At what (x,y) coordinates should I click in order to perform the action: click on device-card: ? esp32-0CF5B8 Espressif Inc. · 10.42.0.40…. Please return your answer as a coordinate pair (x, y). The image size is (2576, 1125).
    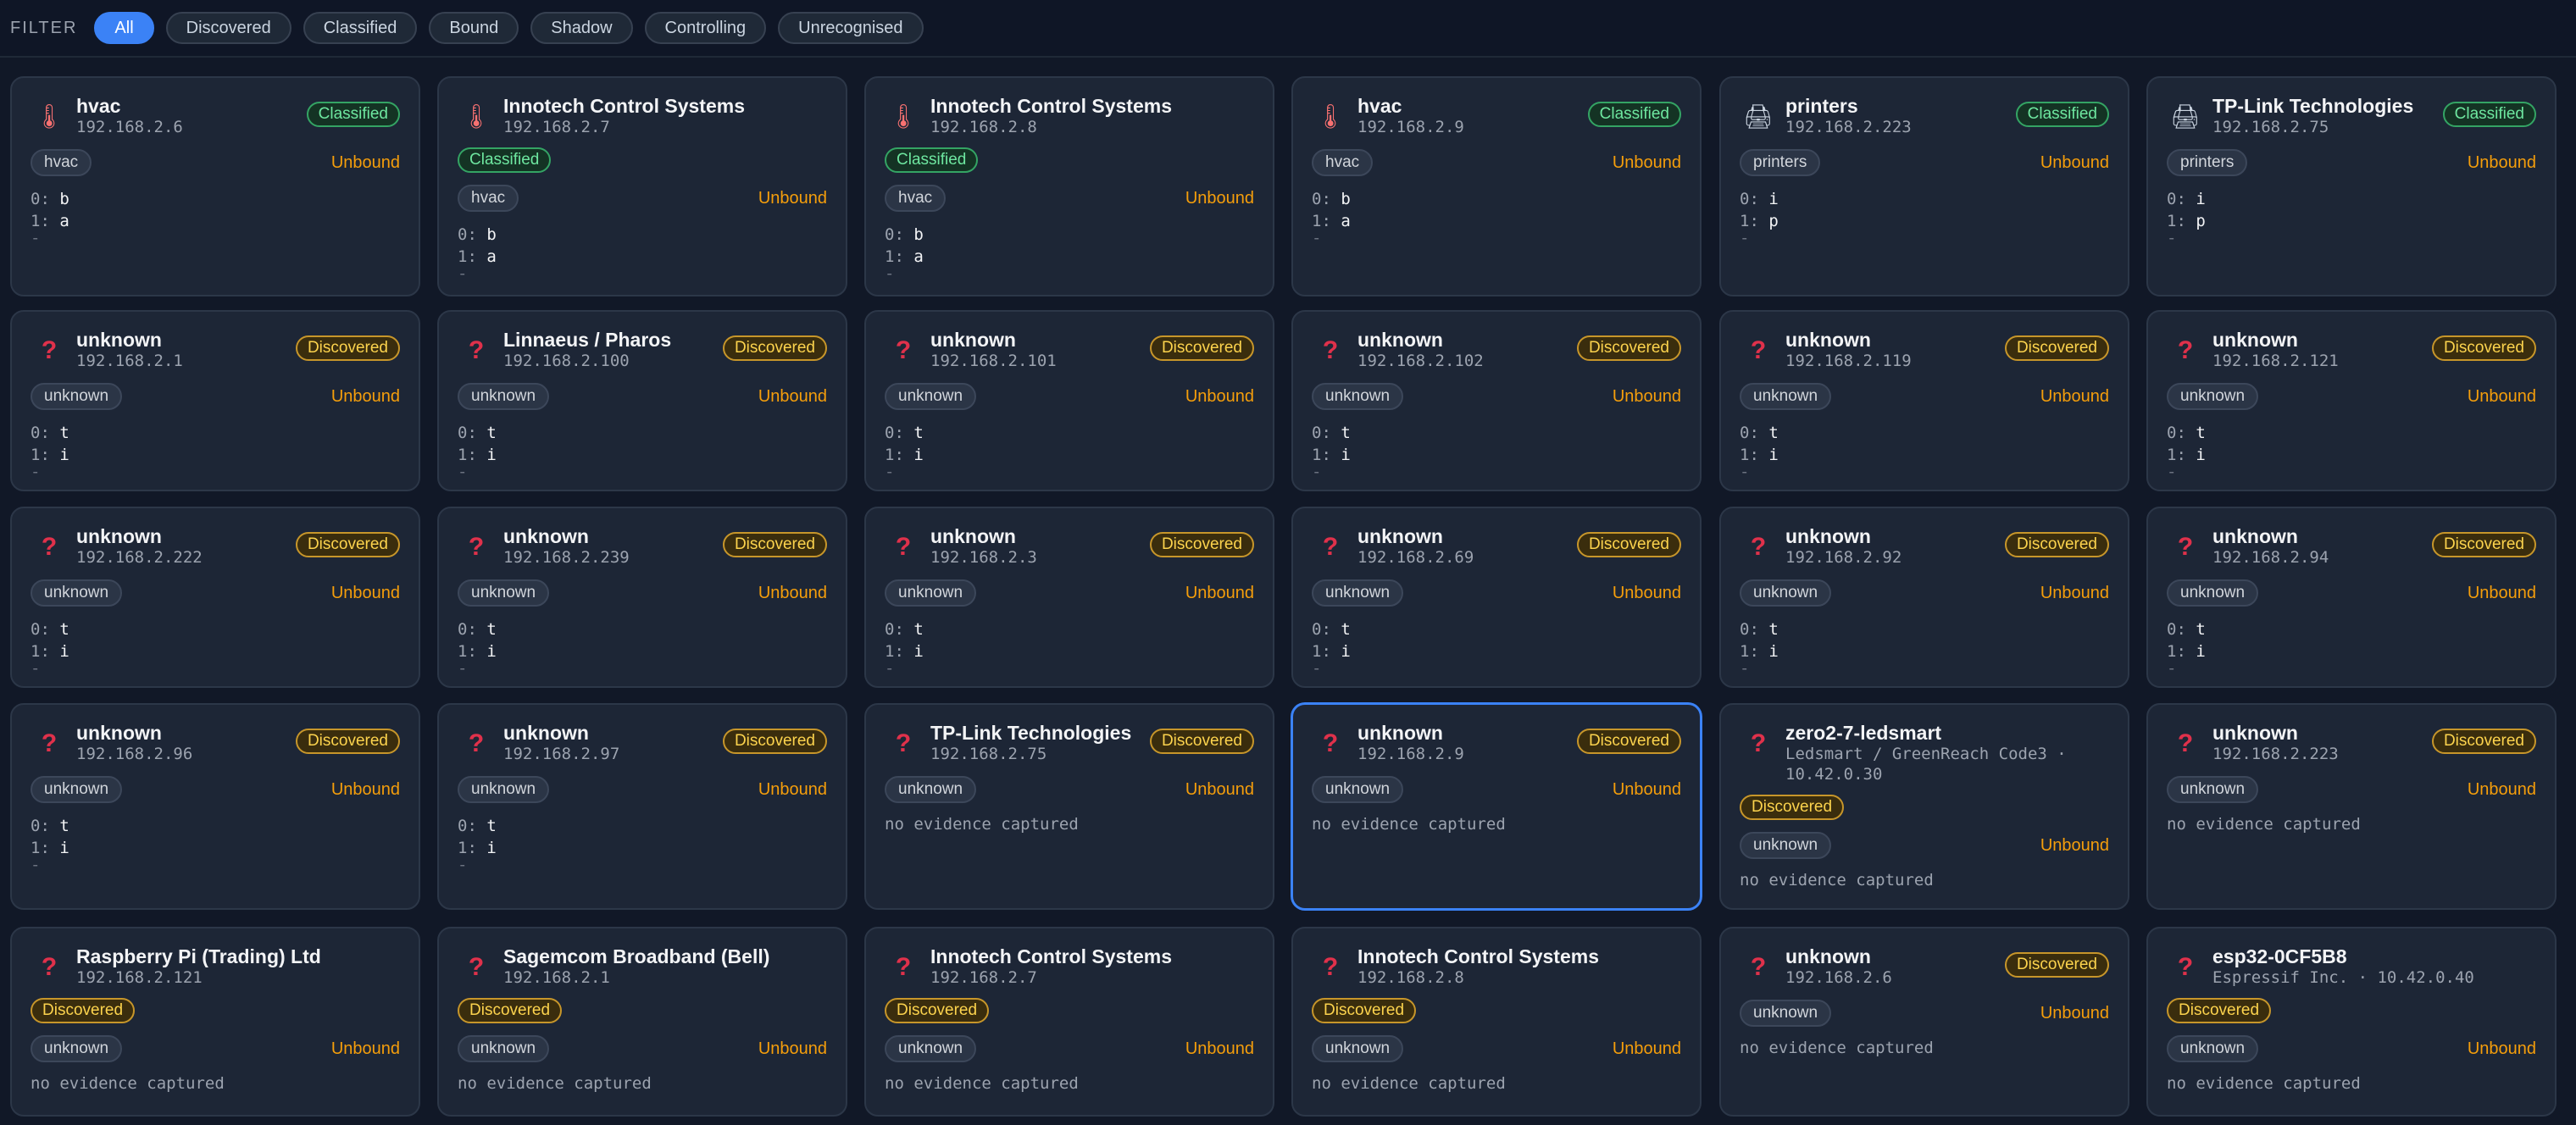
    Looking at the image, I should click on (2351, 1022).